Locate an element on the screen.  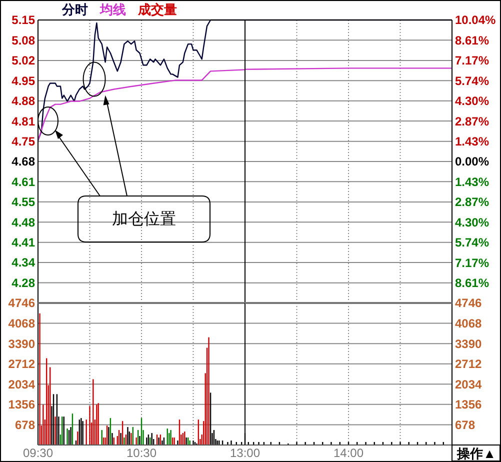
y2-tick-label: 2034 is located at coordinates (468, 384).